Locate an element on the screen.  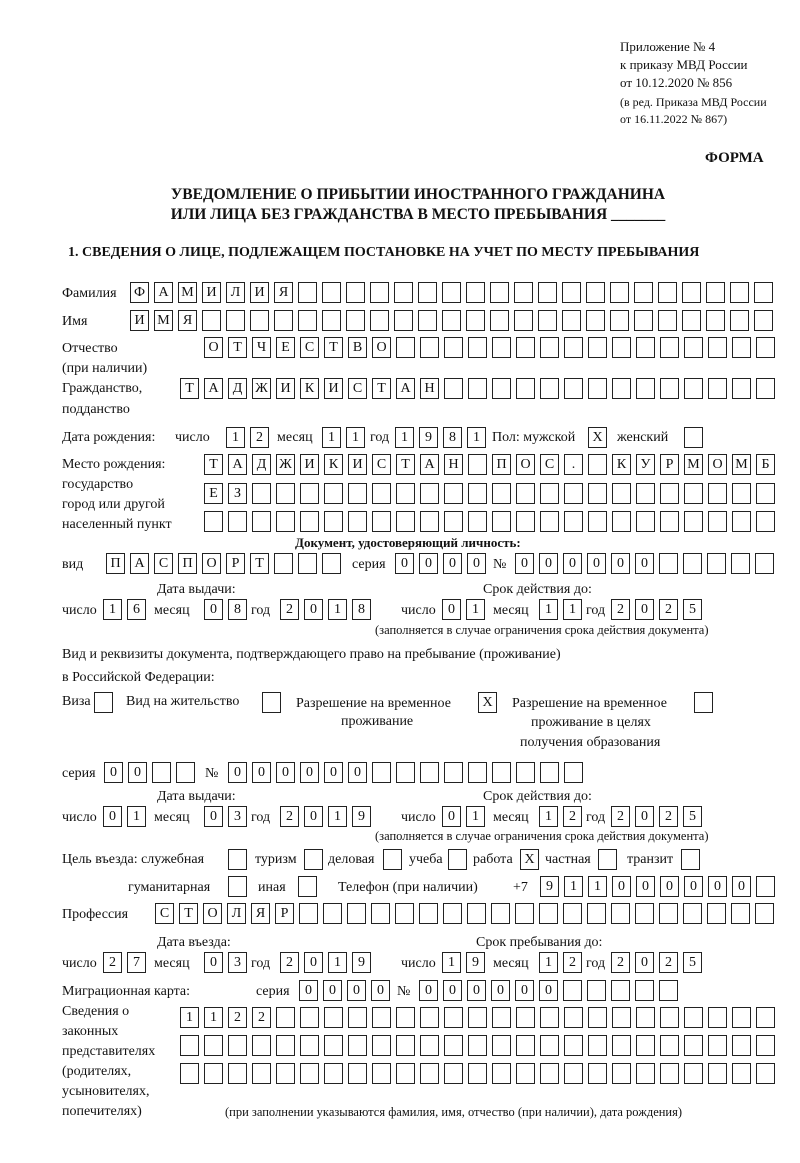
char-cell: . is located at coordinates (573, 464).